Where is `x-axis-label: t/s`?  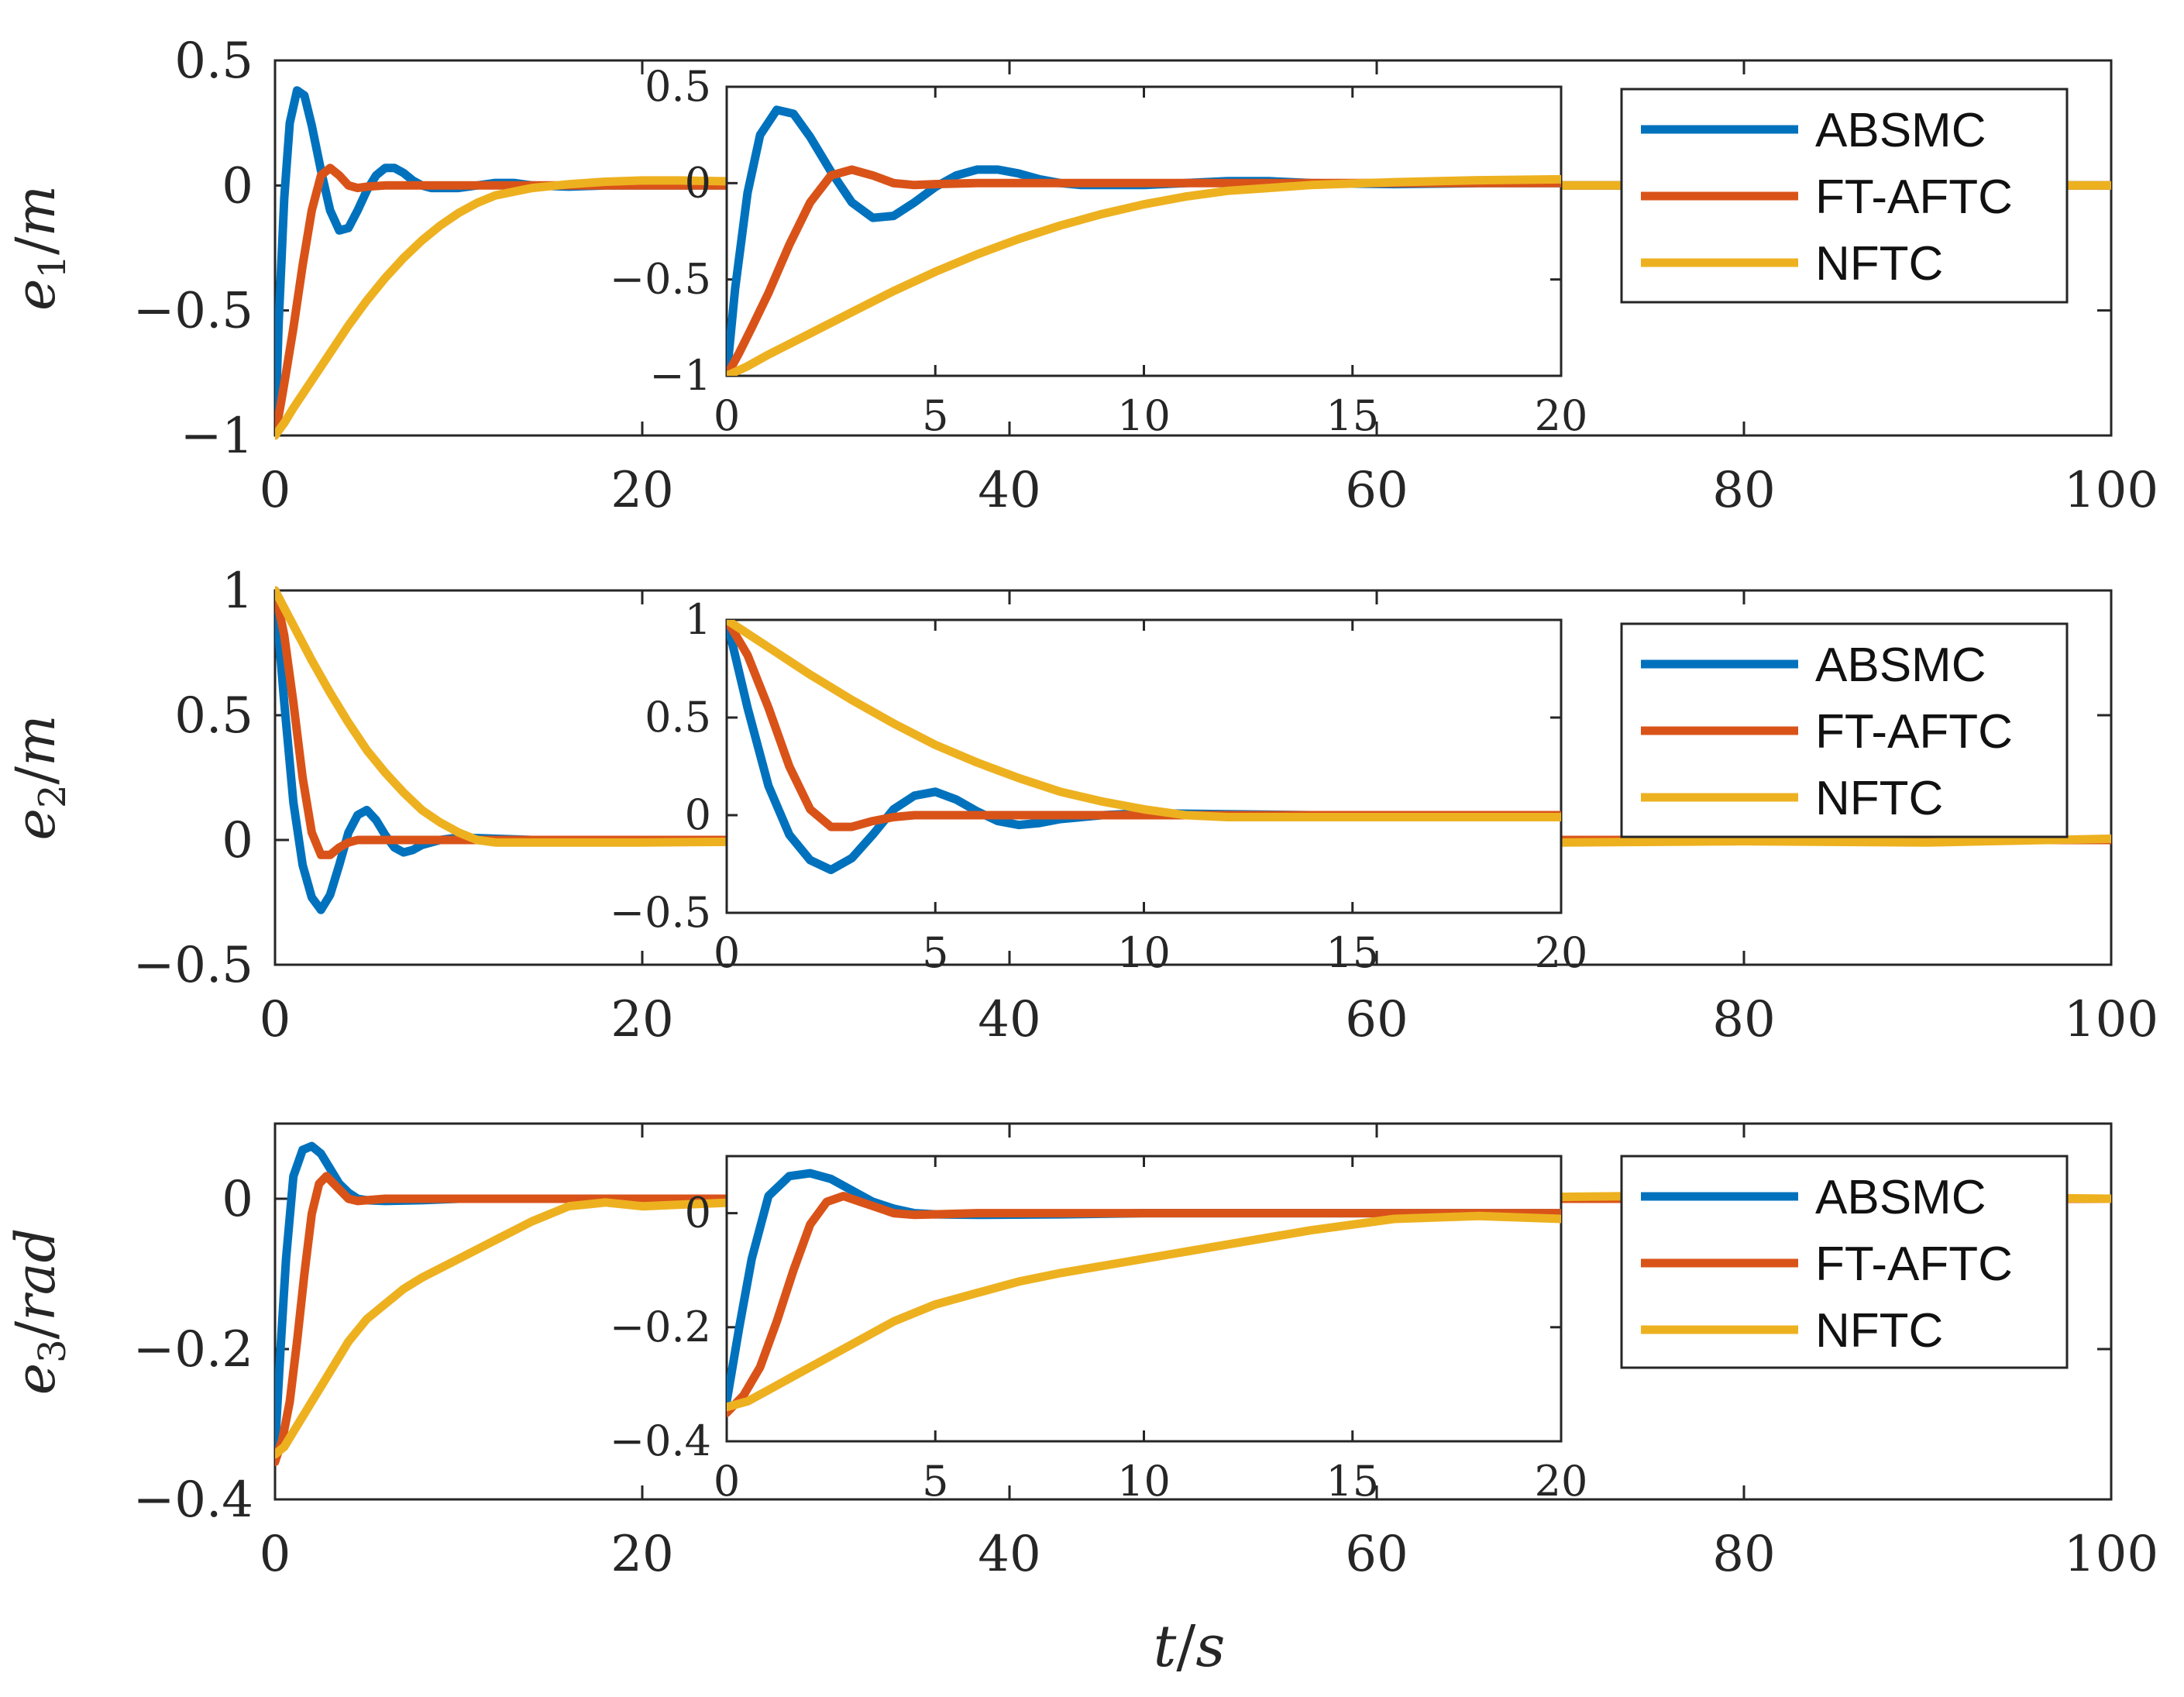 x-axis-label: t/s is located at coordinates (1190, 1647).